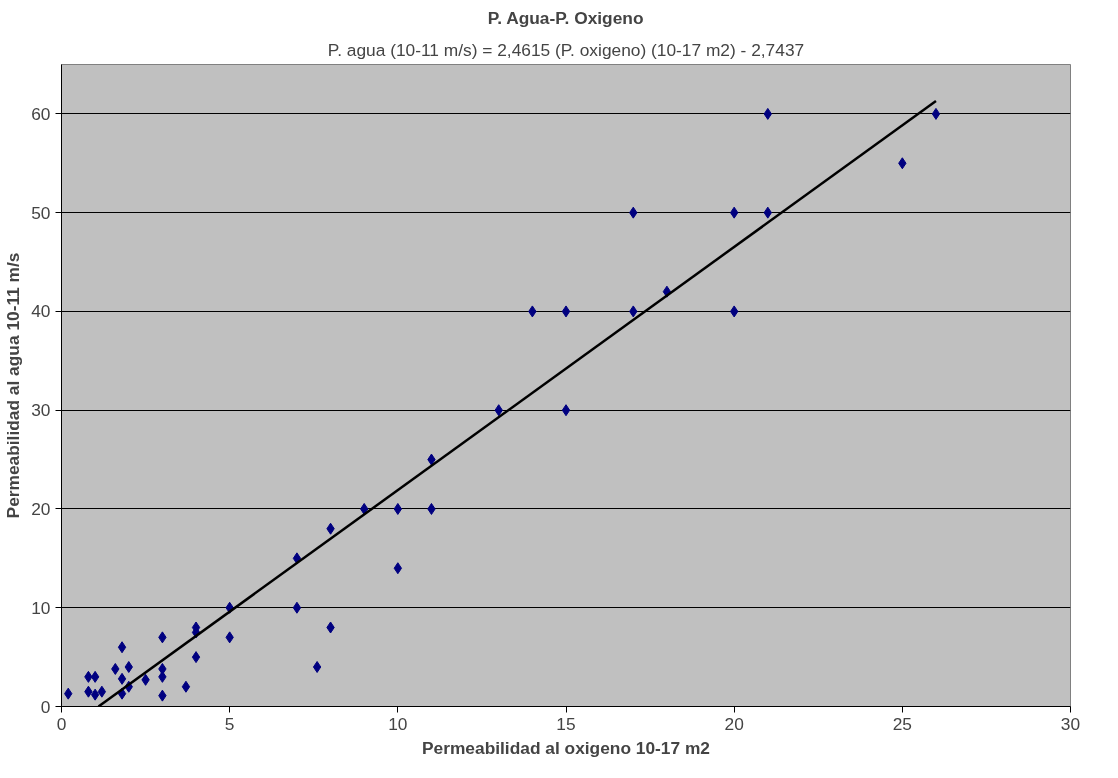  What do you see at coordinates (41, 113) in the screenshot?
I see `y-tick-label: 60` at bounding box center [41, 113].